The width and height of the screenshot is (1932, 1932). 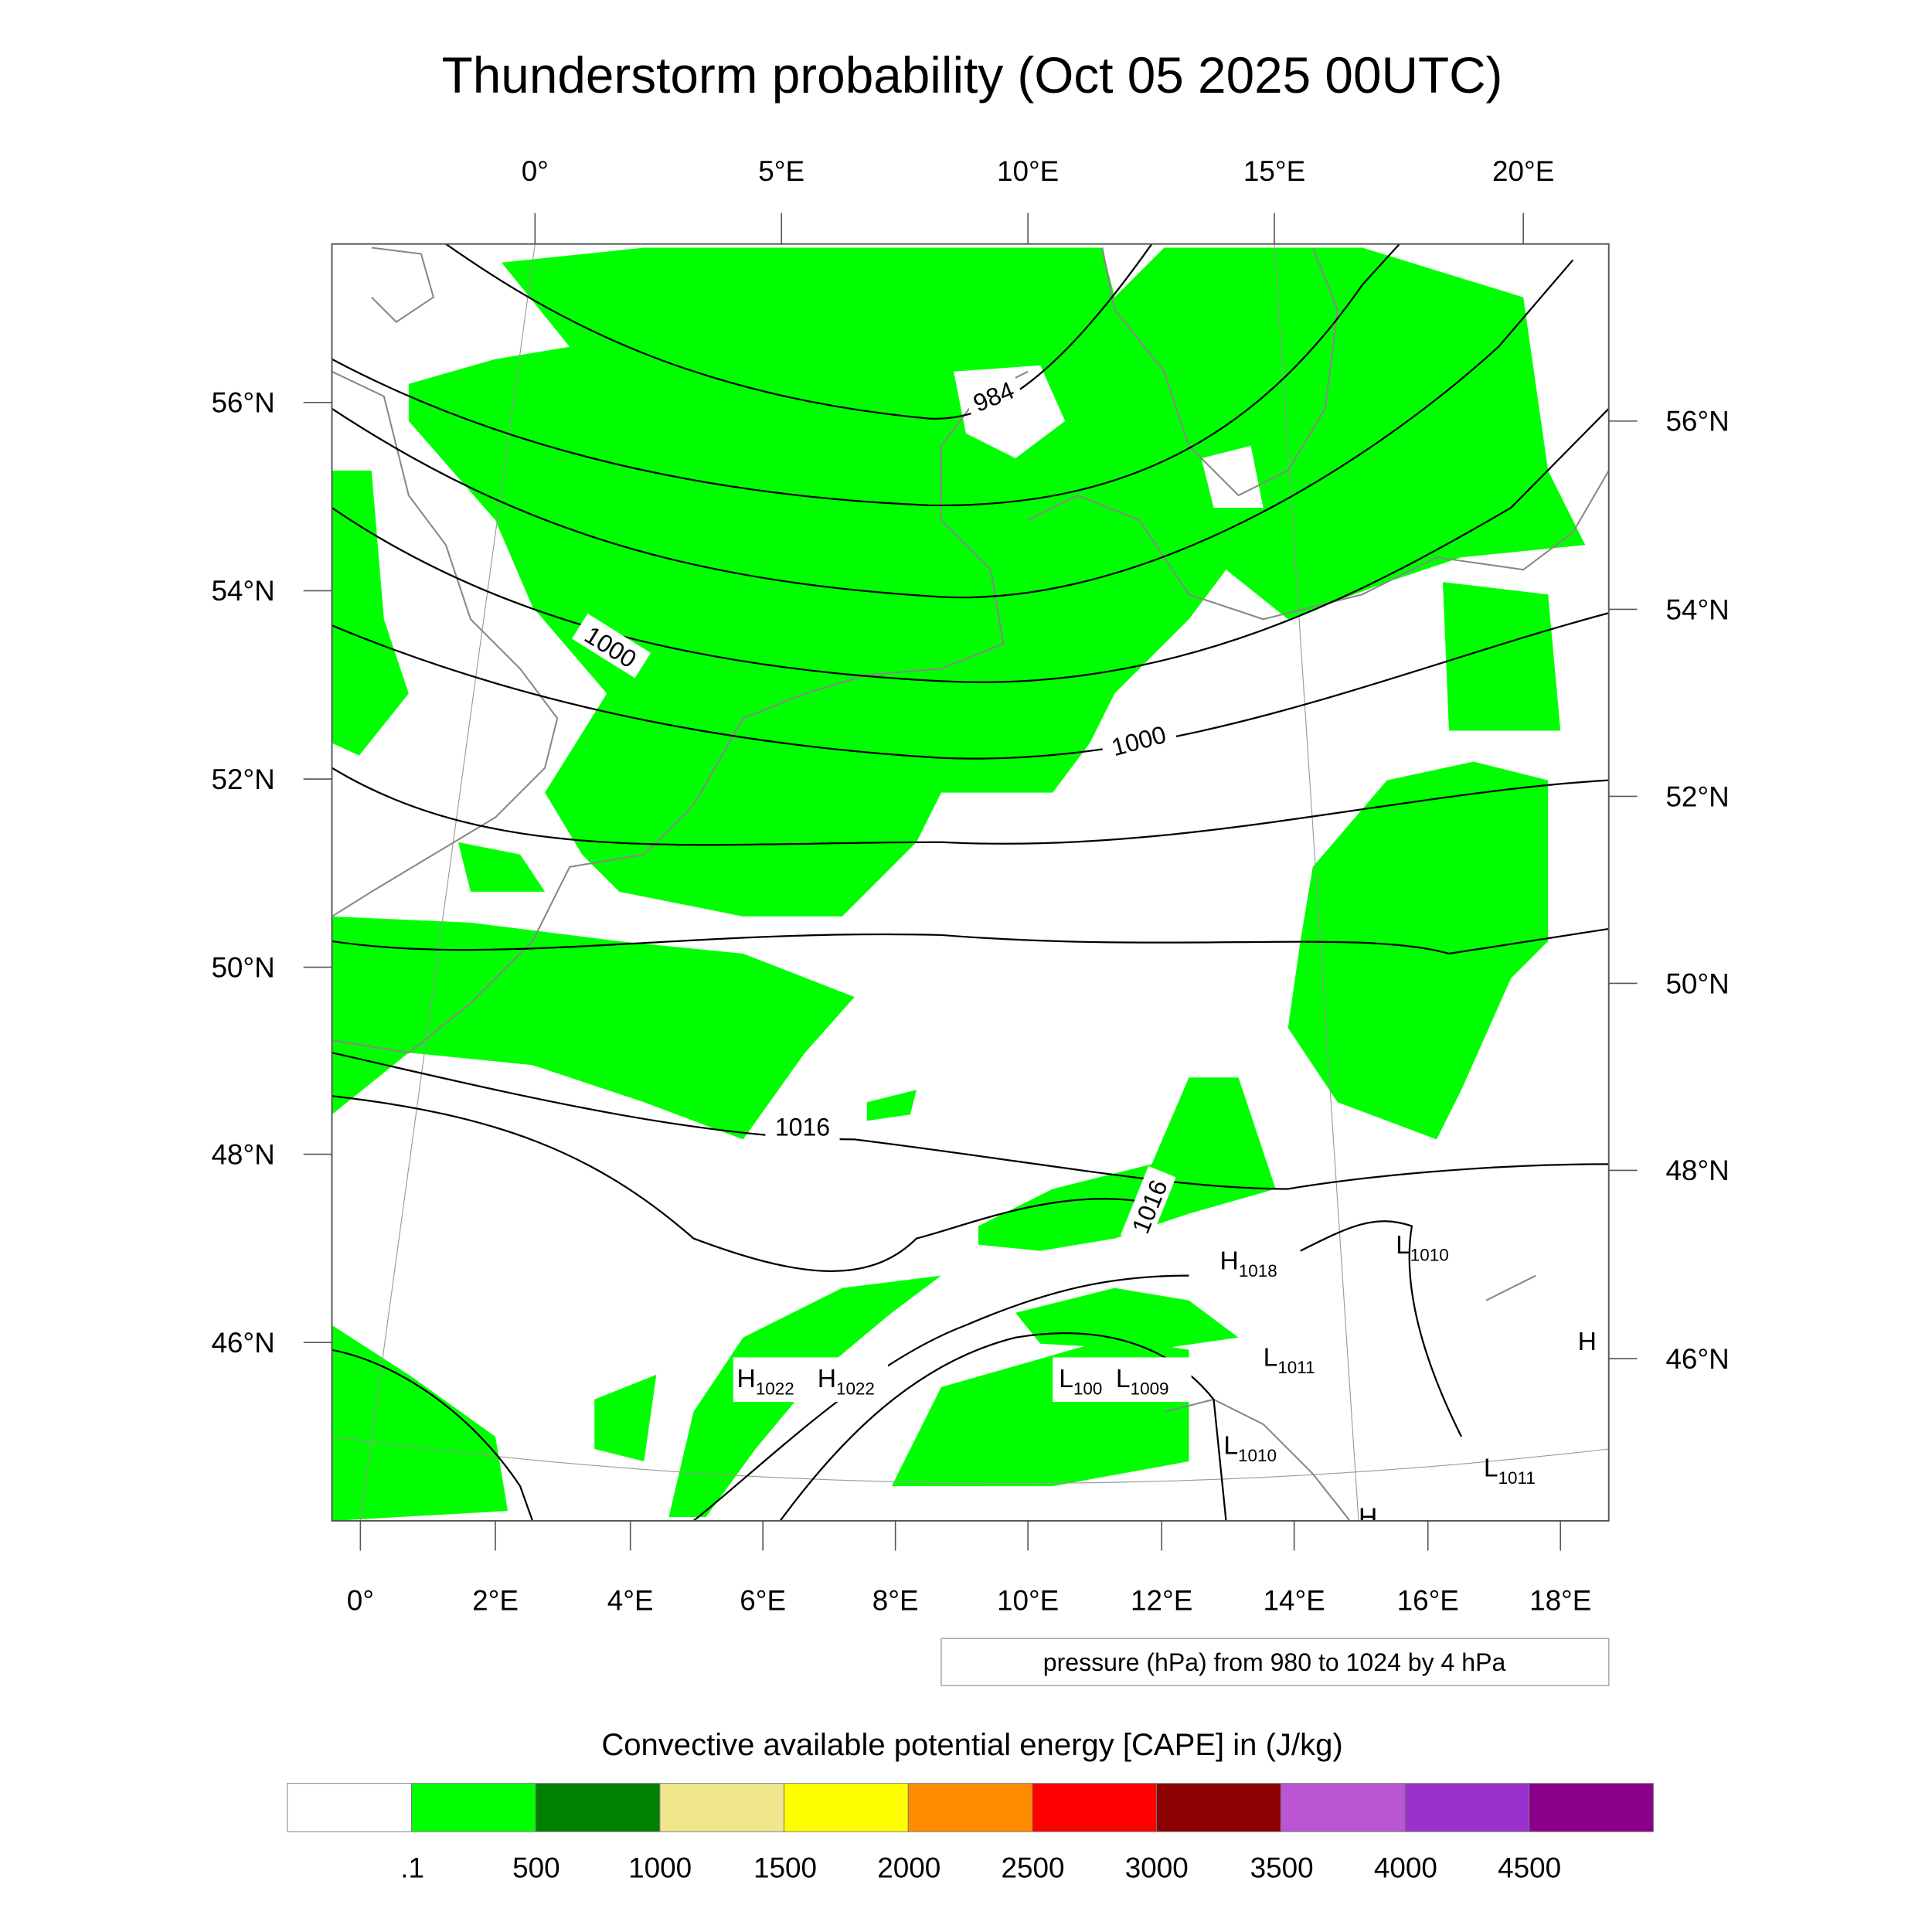 What do you see at coordinates (1282, 1868) in the screenshot?
I see `colorbar-label: 3500` at bounding box center [1282, 1868].